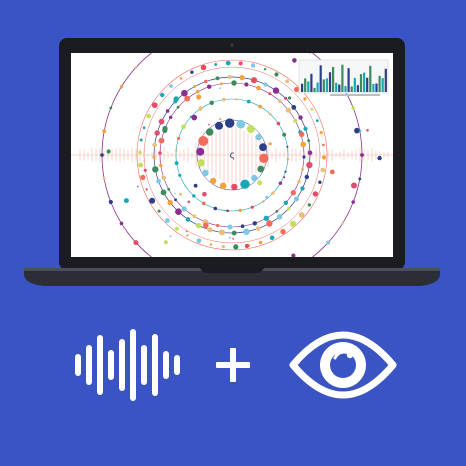  What do you see at coordinates (344, 78) in the screenshot?
I see `inset-chart-bars` at bounding box center [344, 78].